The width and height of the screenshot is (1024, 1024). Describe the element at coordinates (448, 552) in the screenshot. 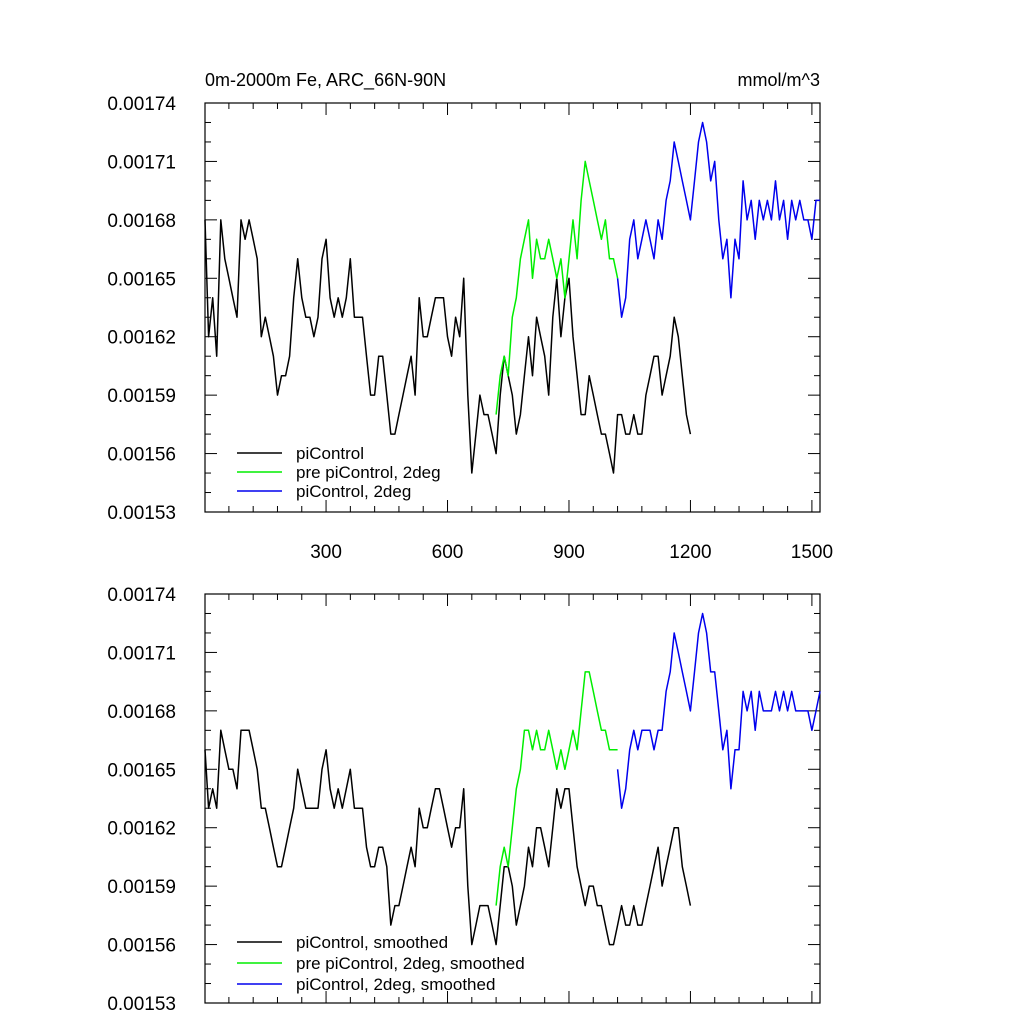

I see `x-tick-label: 600` at that location.